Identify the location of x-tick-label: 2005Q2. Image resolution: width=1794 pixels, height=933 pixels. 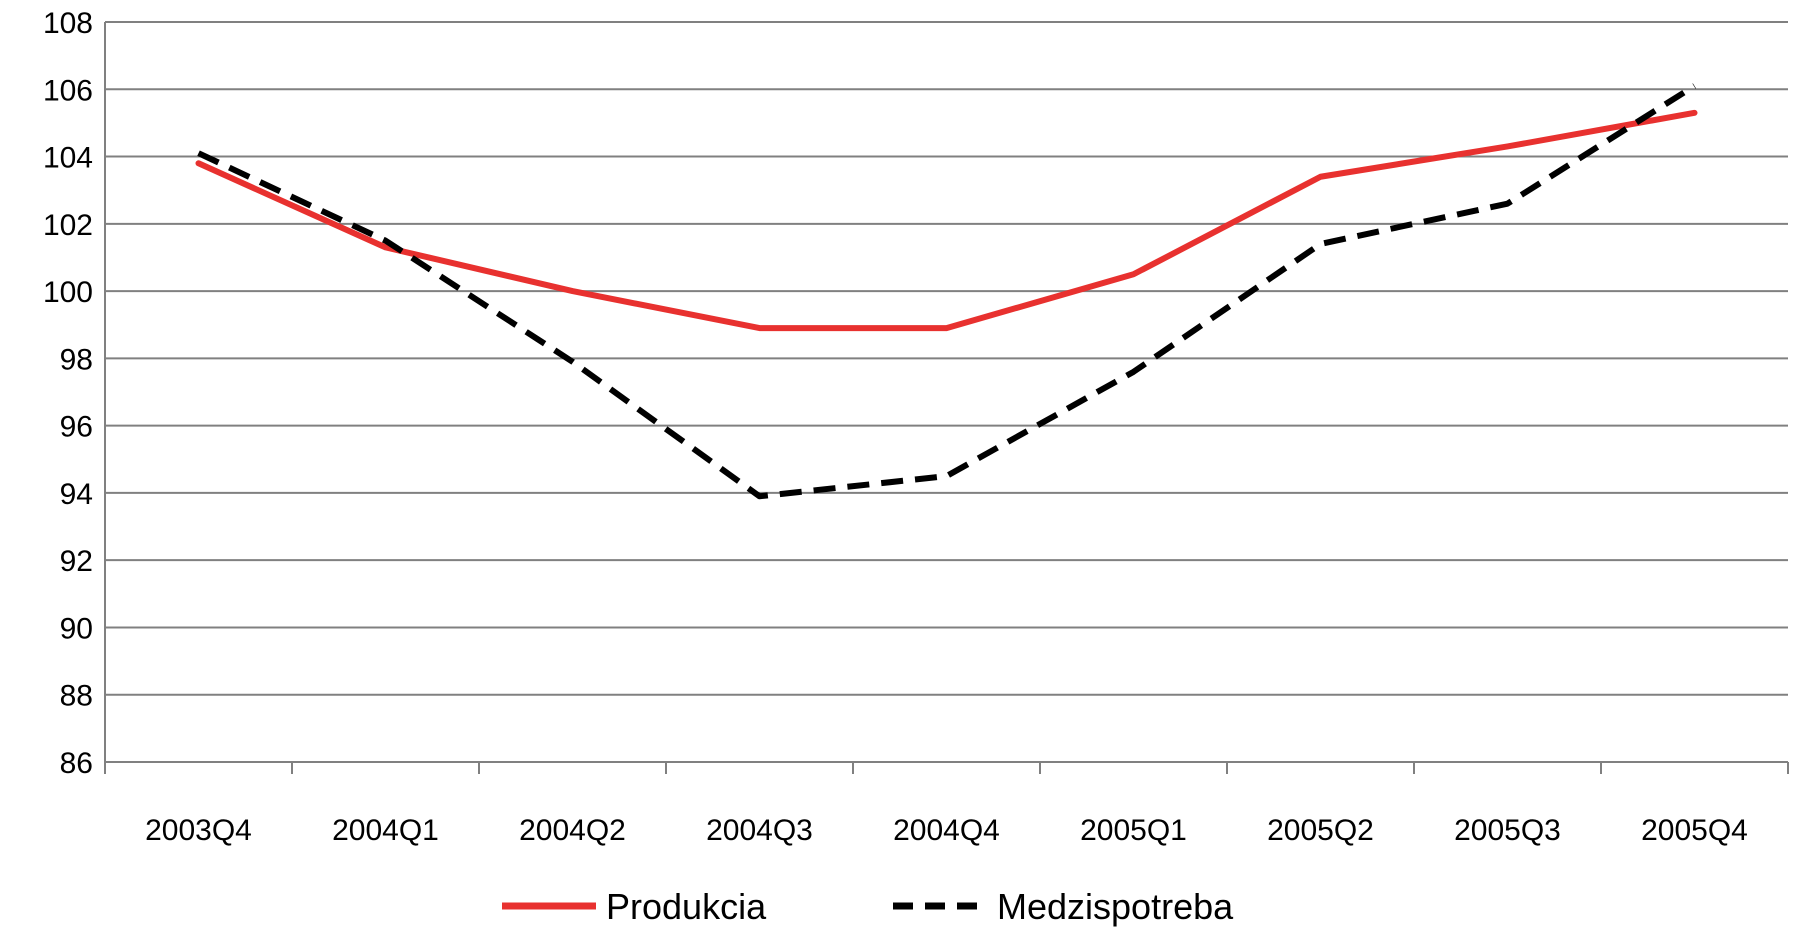
(1320, 830).